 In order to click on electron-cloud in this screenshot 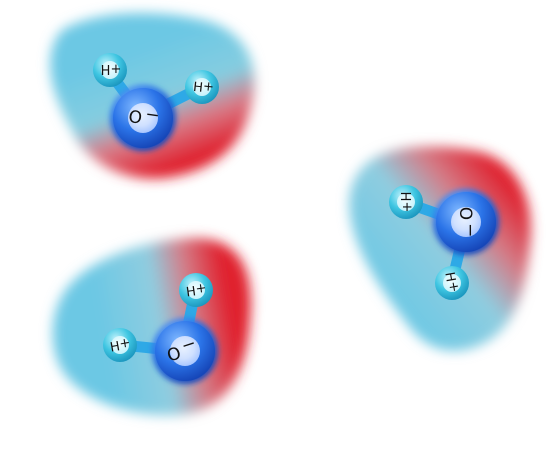, I will do `click(151, 327)`.